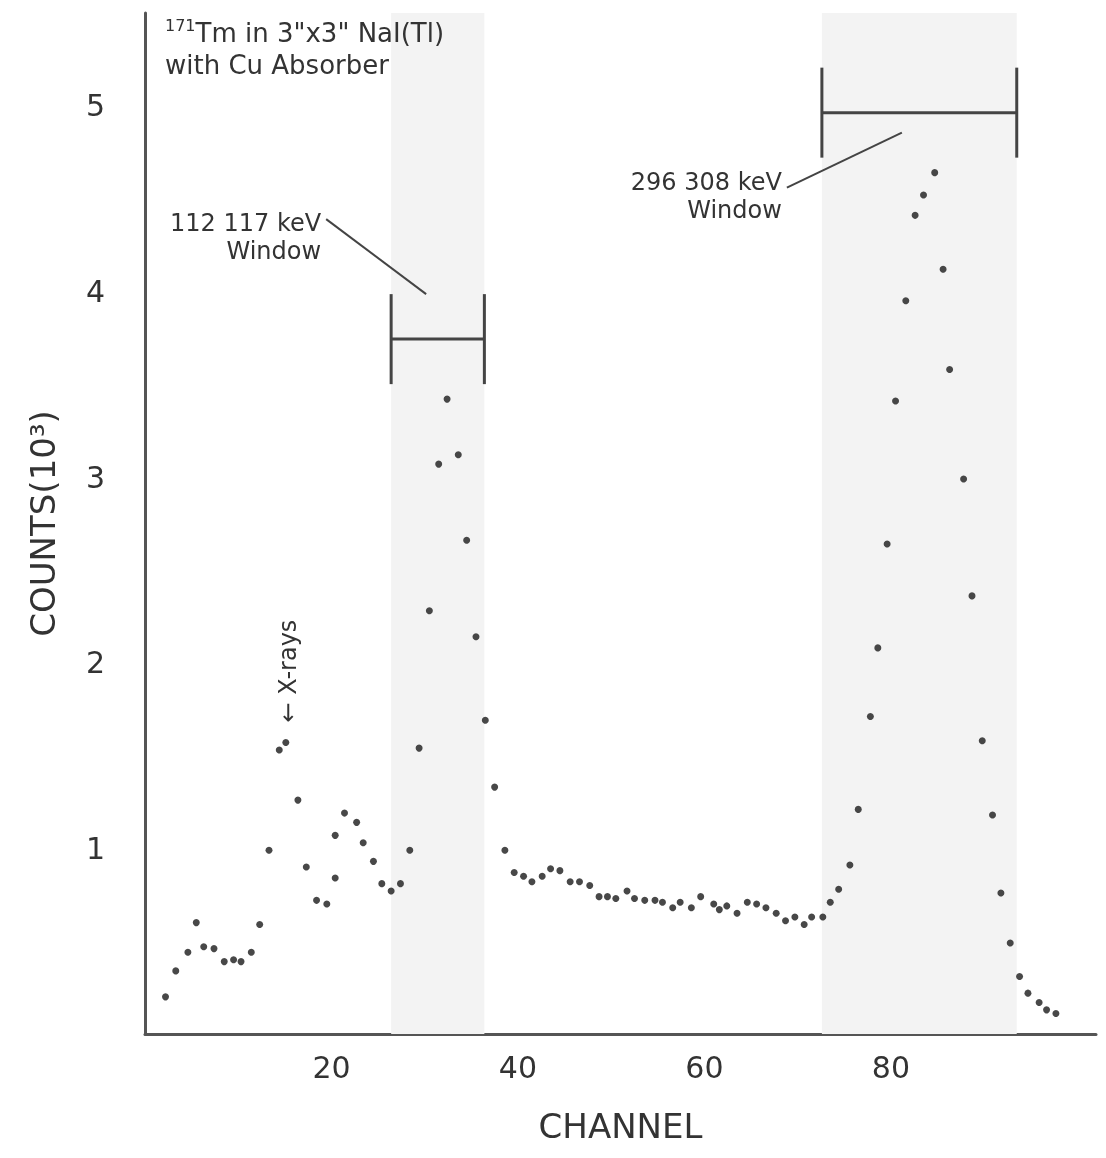 The image size is (1106, 1158). What do you see at coordinates (43, 523) in the screenshot?
I see `y-axis-title: COUNTS(10³)` at bounding box center [43, 523].